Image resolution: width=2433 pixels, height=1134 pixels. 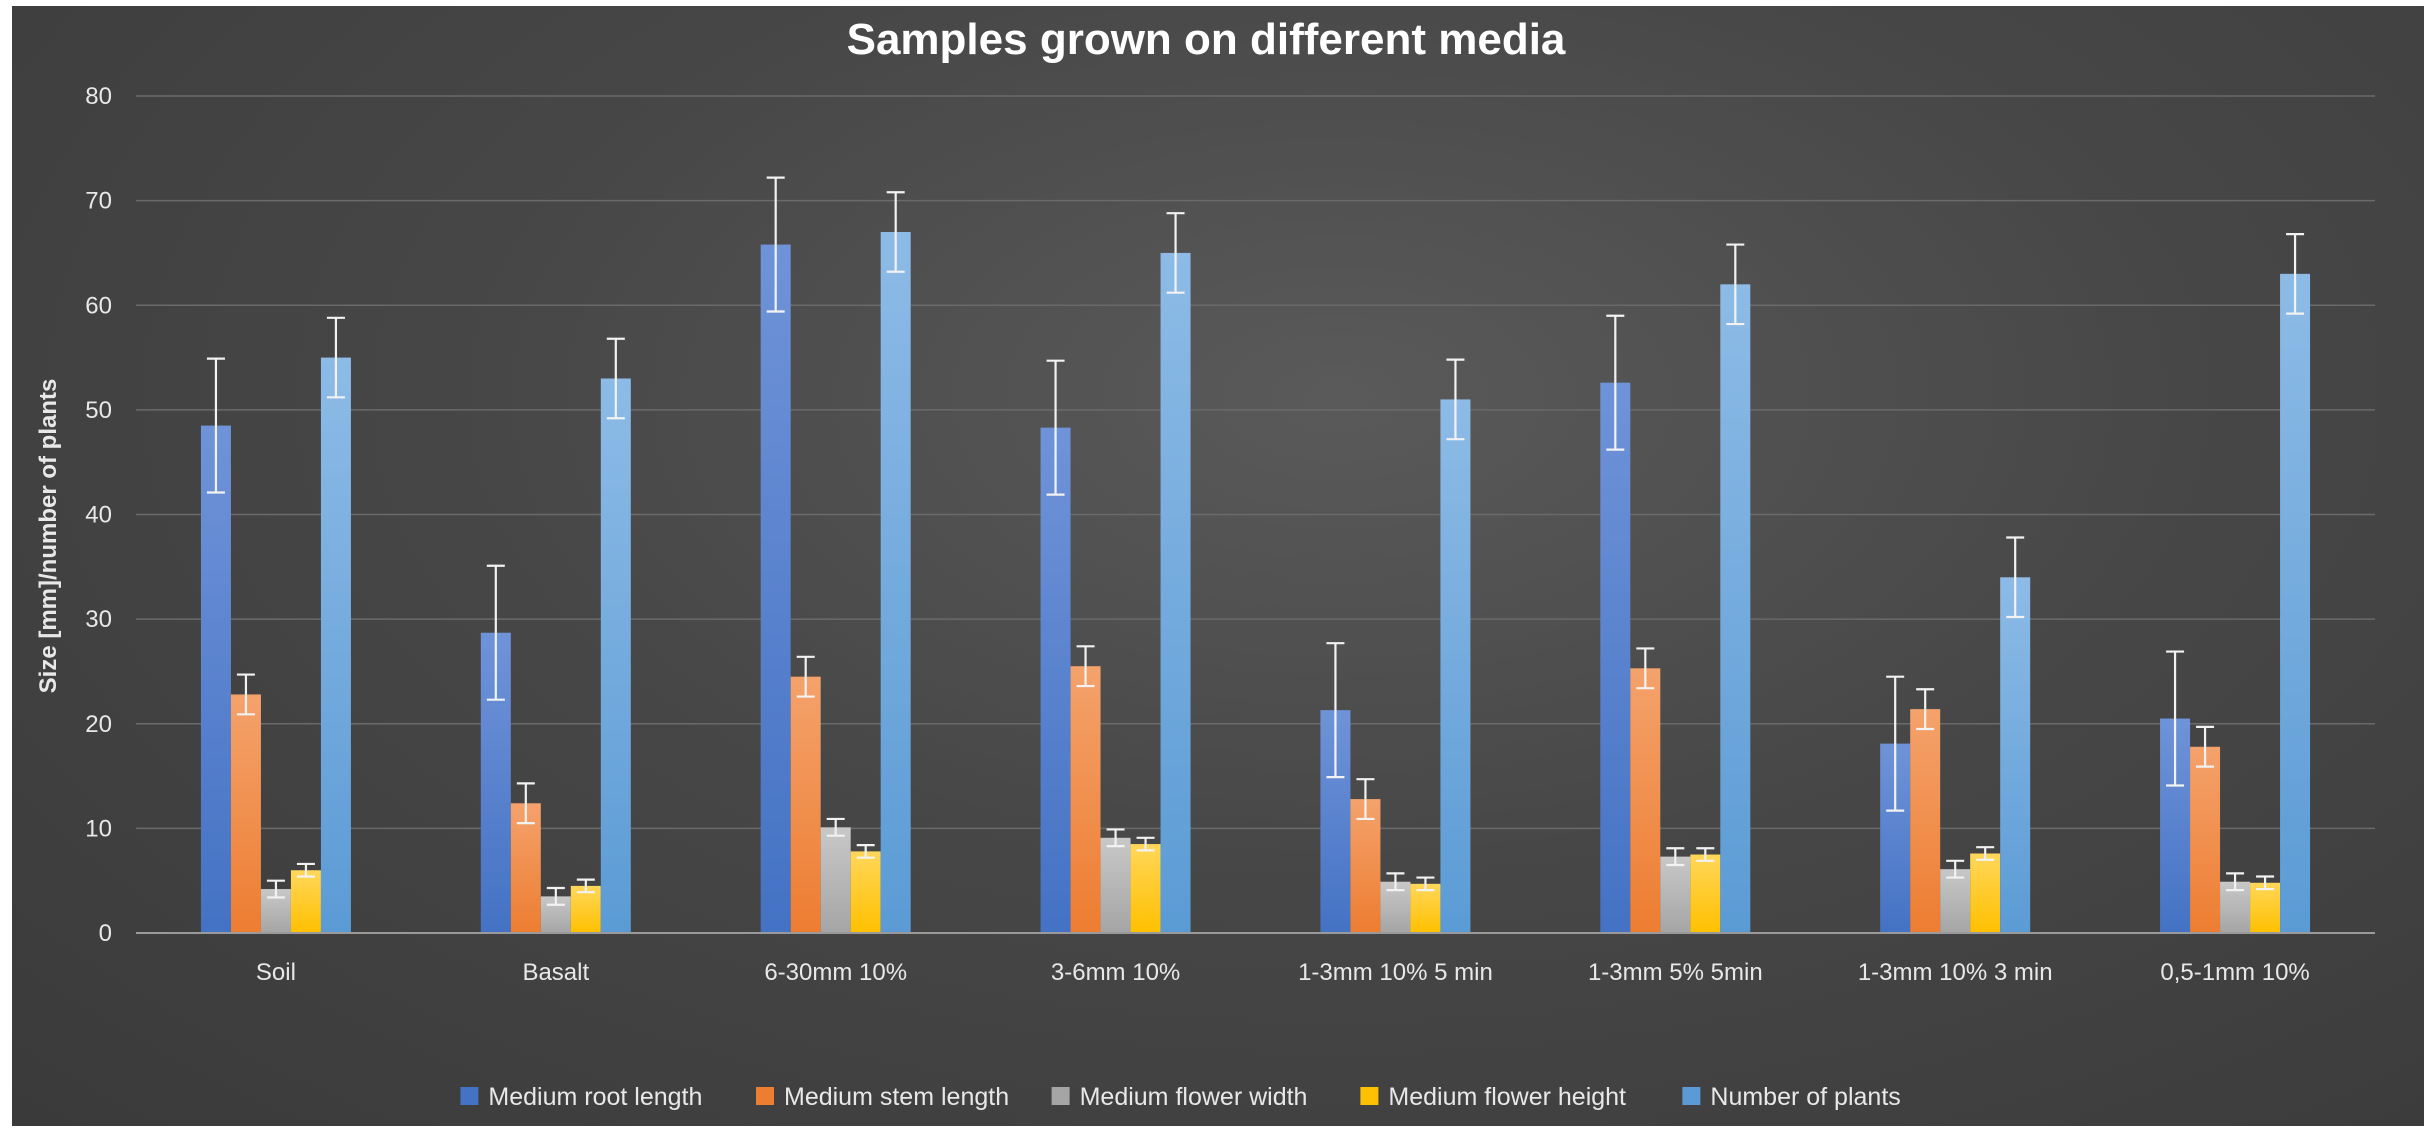 I want to click on legend-label: Medium flower width, so click(x=1194, y=1097).